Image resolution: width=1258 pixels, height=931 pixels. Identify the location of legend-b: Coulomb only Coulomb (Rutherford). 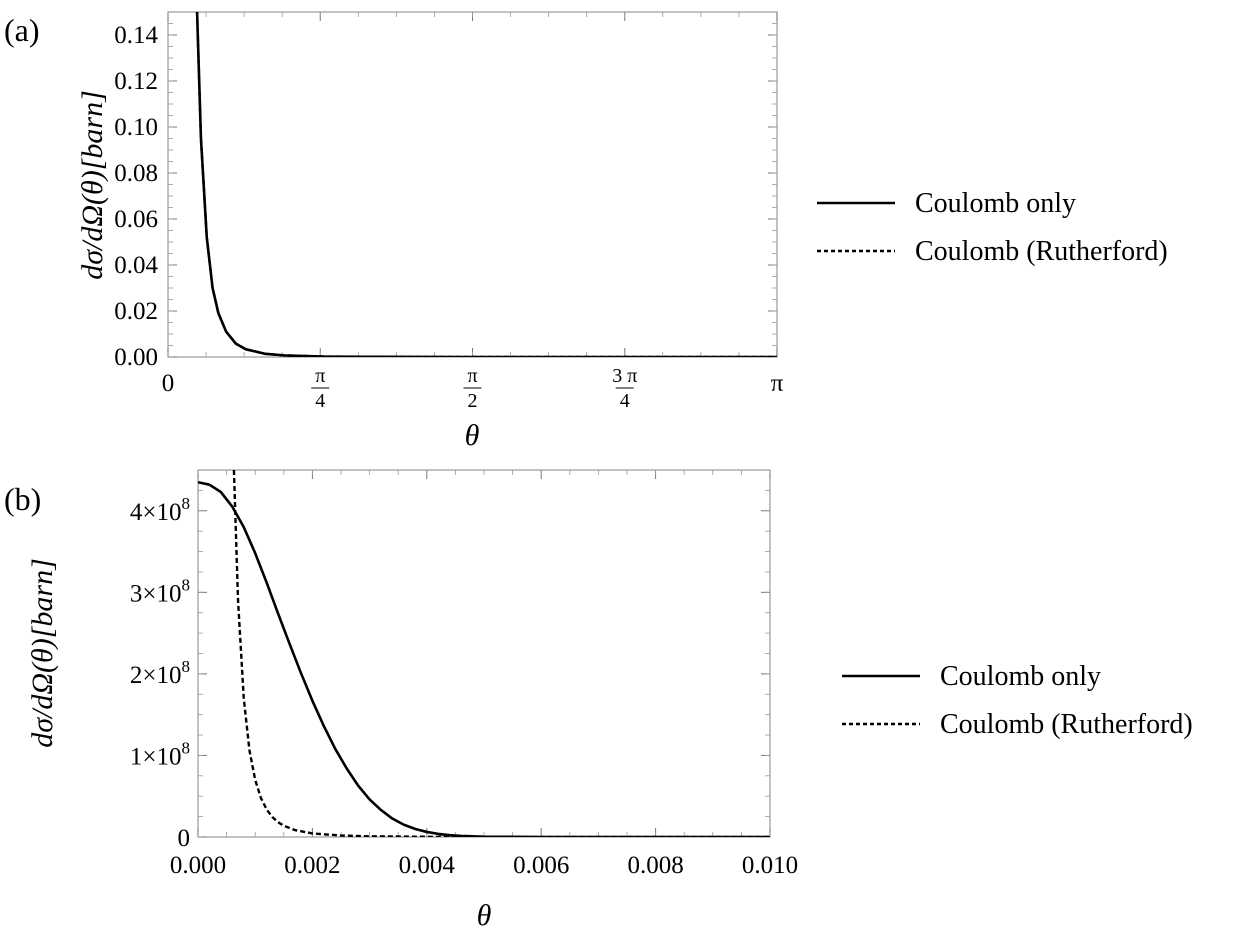
(1017, 700).